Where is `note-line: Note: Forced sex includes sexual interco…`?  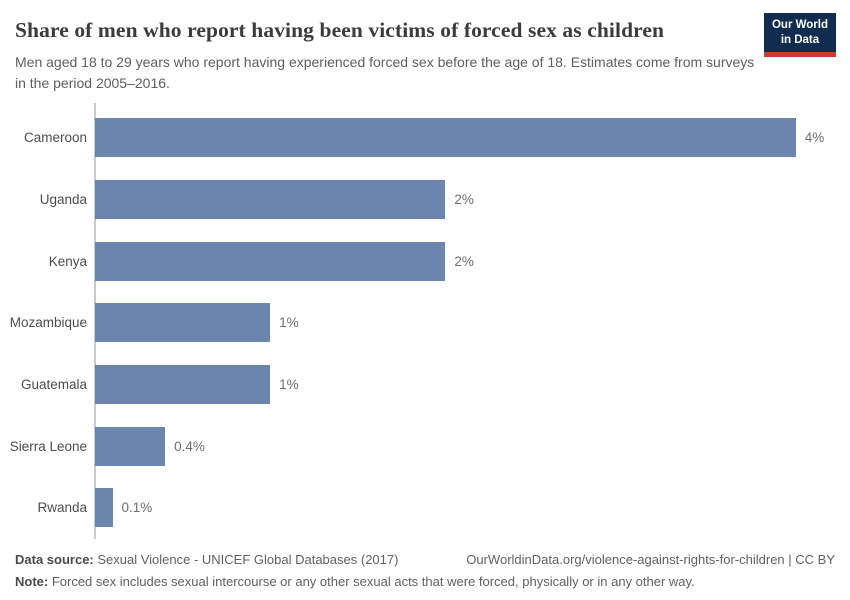
note-line: Note: Forced sex includes sexual interco… is located at coordinates (425, 581).